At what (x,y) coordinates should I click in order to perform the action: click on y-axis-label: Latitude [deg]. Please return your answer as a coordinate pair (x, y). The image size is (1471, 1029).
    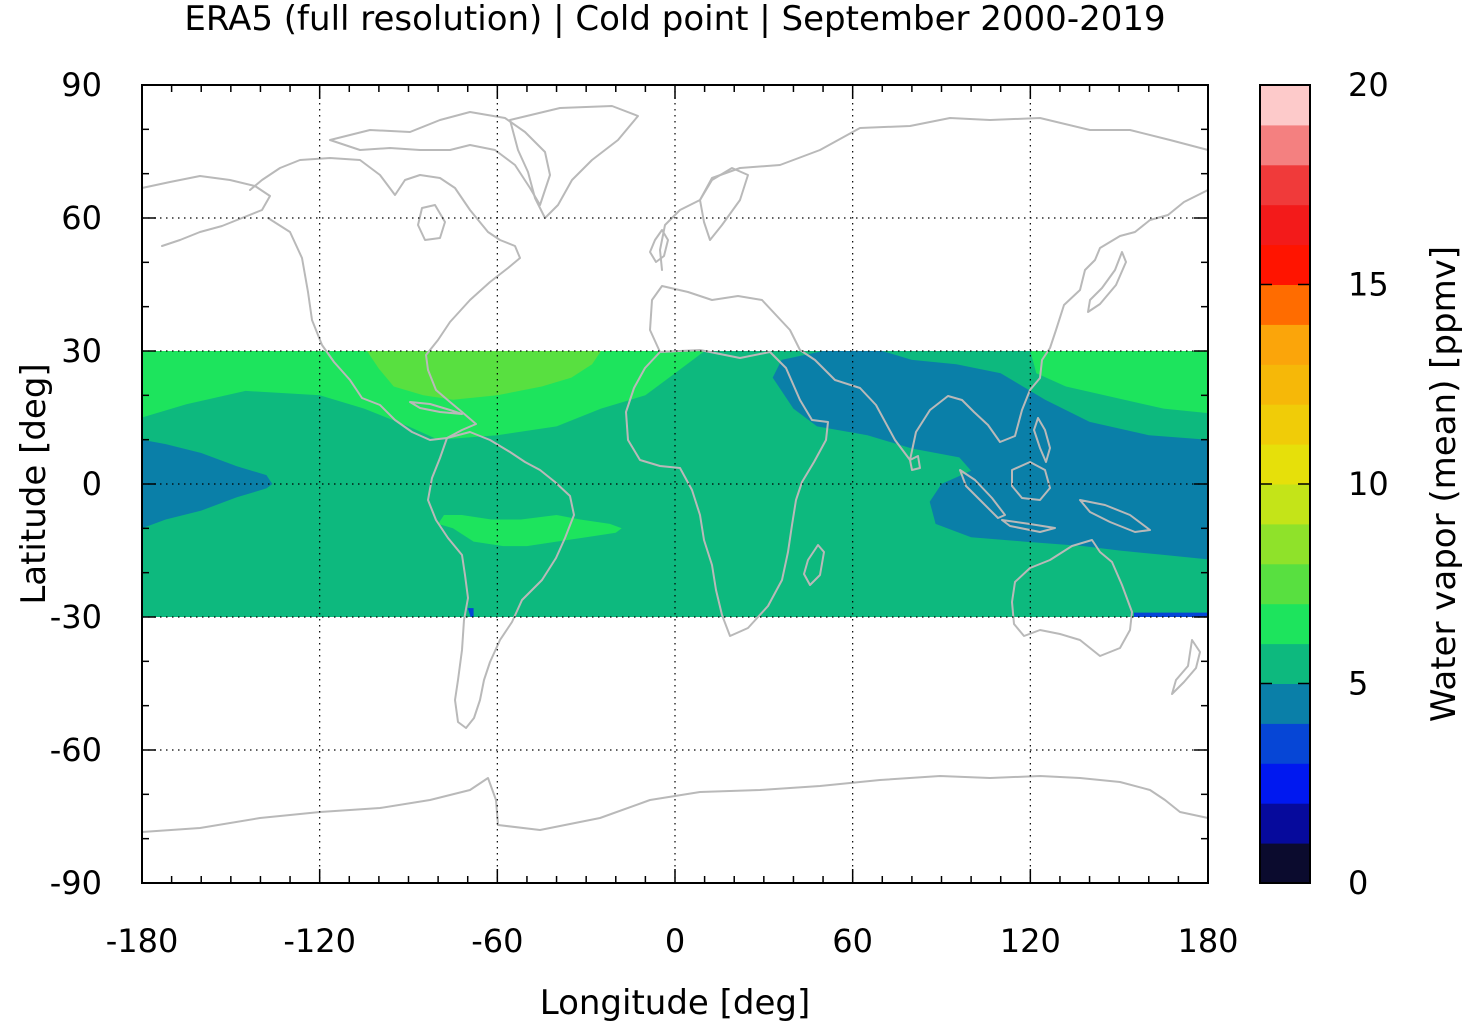
    Looking at the image, I should click on (34, 483).